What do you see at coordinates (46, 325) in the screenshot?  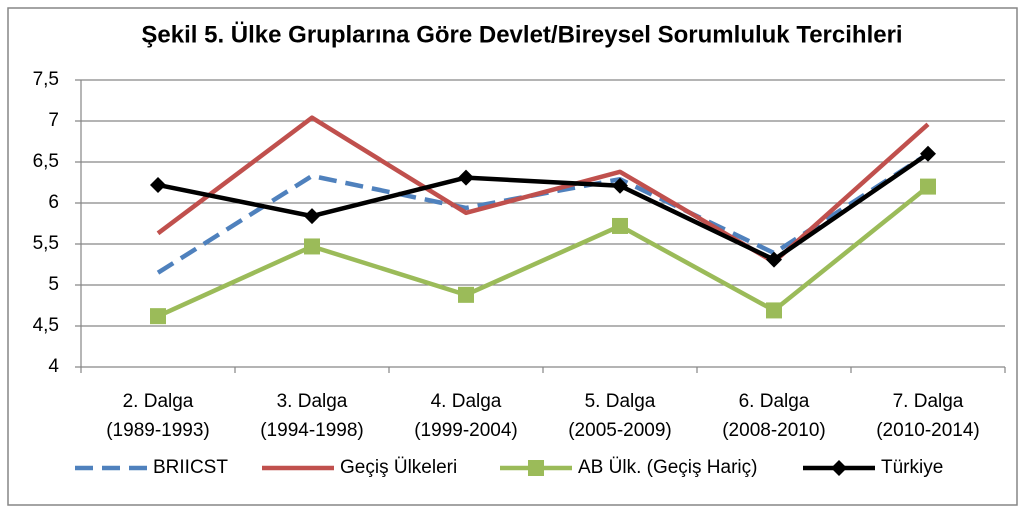 I see `y-tick-label: 4,5` at bounding box center [46, 325].